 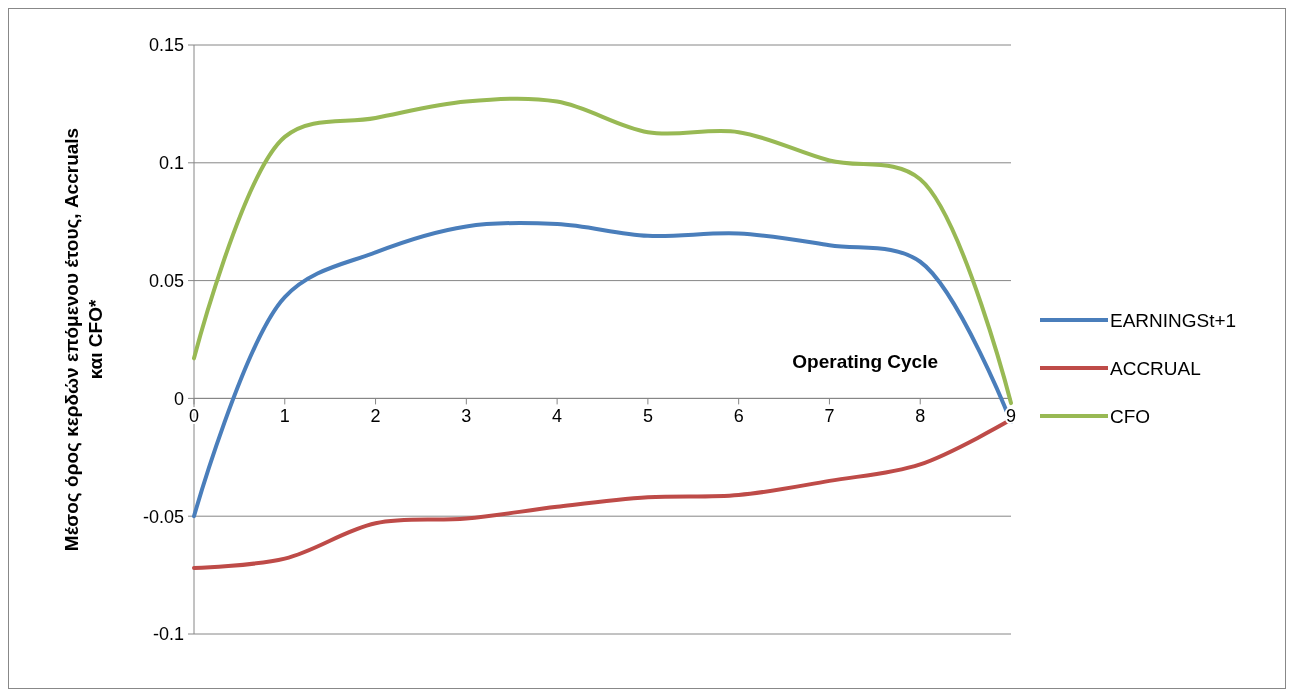 I want to click on y-tick-label: 0.05, so click(x=166, y=280).